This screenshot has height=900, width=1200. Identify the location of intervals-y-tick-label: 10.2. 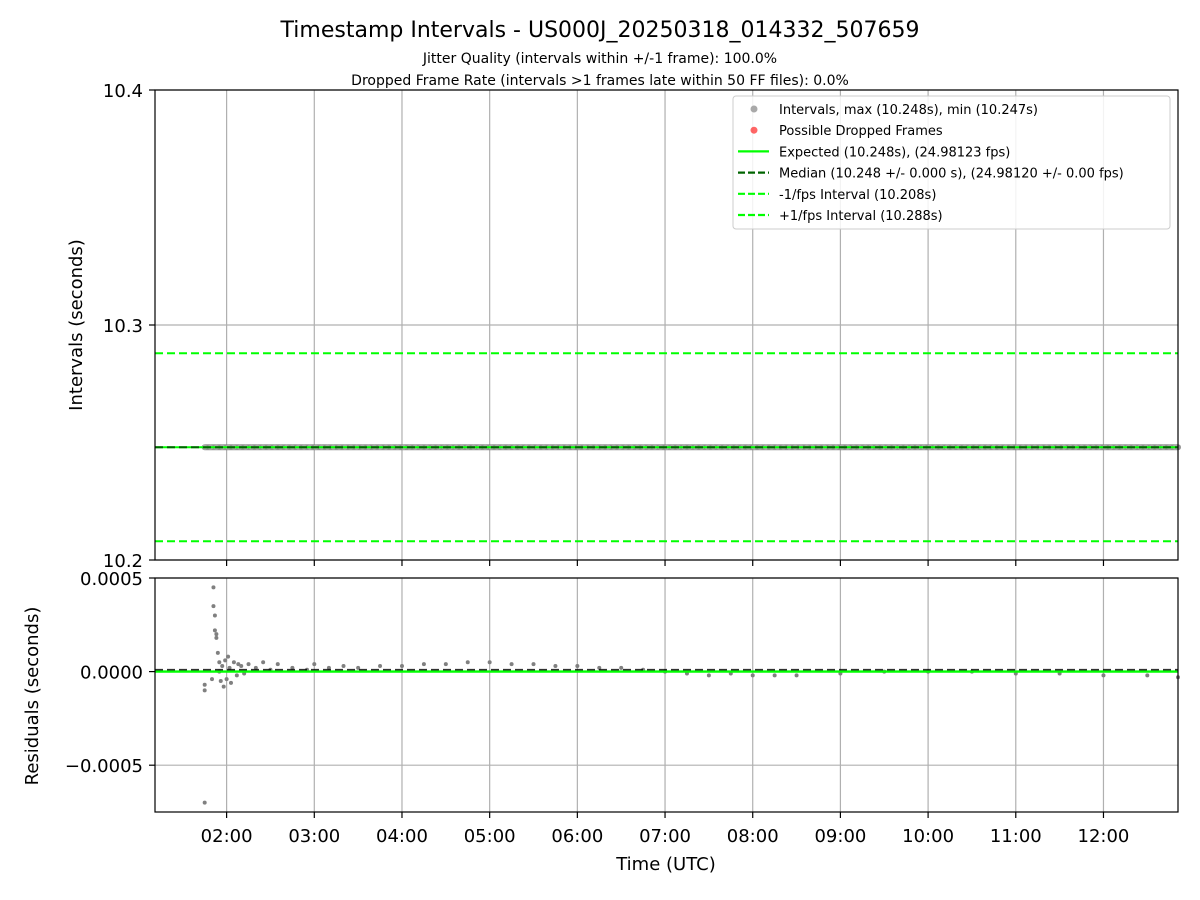
(123, 561).